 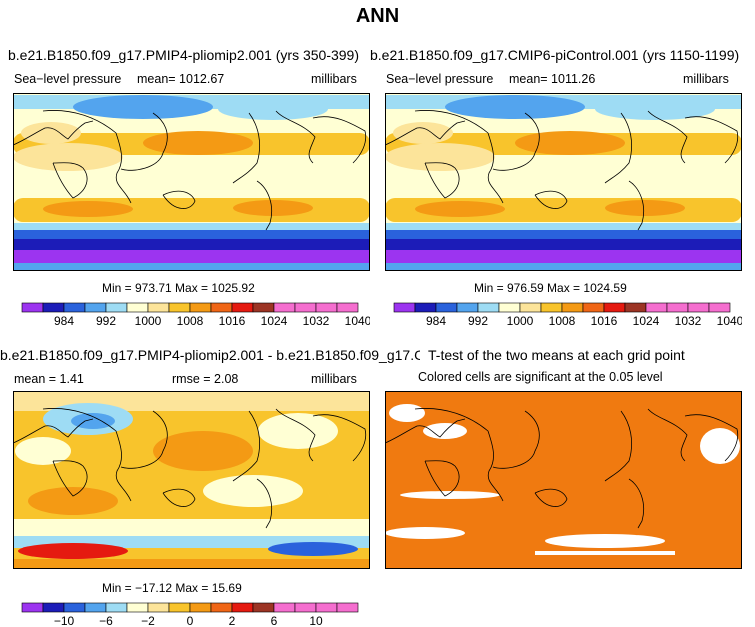 What do you see at coordinates (440, 79) in the screenshot?
I see `top-right-variable: Sea−level pressure` at bounding box center [440, 79].